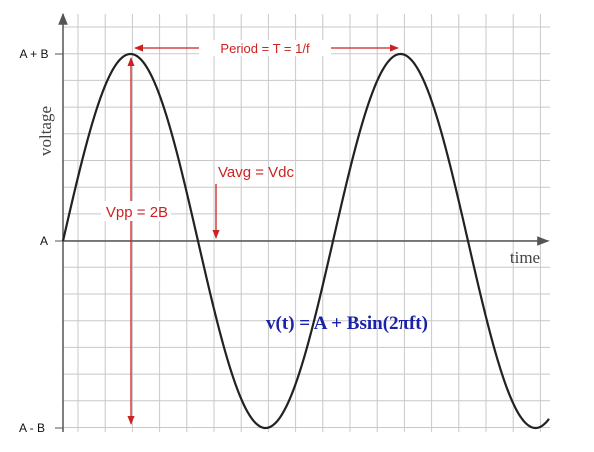 This screenshot has width=594, height=452. What do you see at coordinates (33, 54) in the screenshot?
I see `y-tick-label-top: A + B` at bounding box center [33, 54].